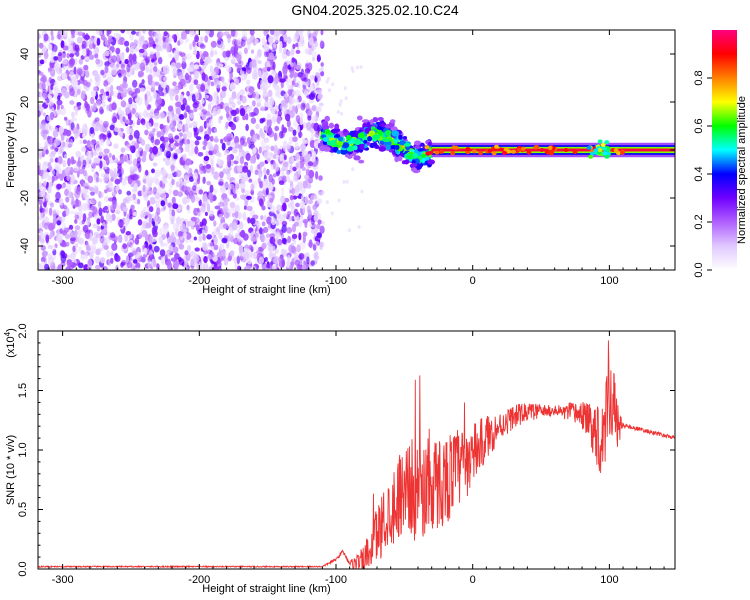  Describe the element at coordinates (11, 470) in the screenshot. I see `snr-y-axis-label: SNR (10 * v/v)` at that location.